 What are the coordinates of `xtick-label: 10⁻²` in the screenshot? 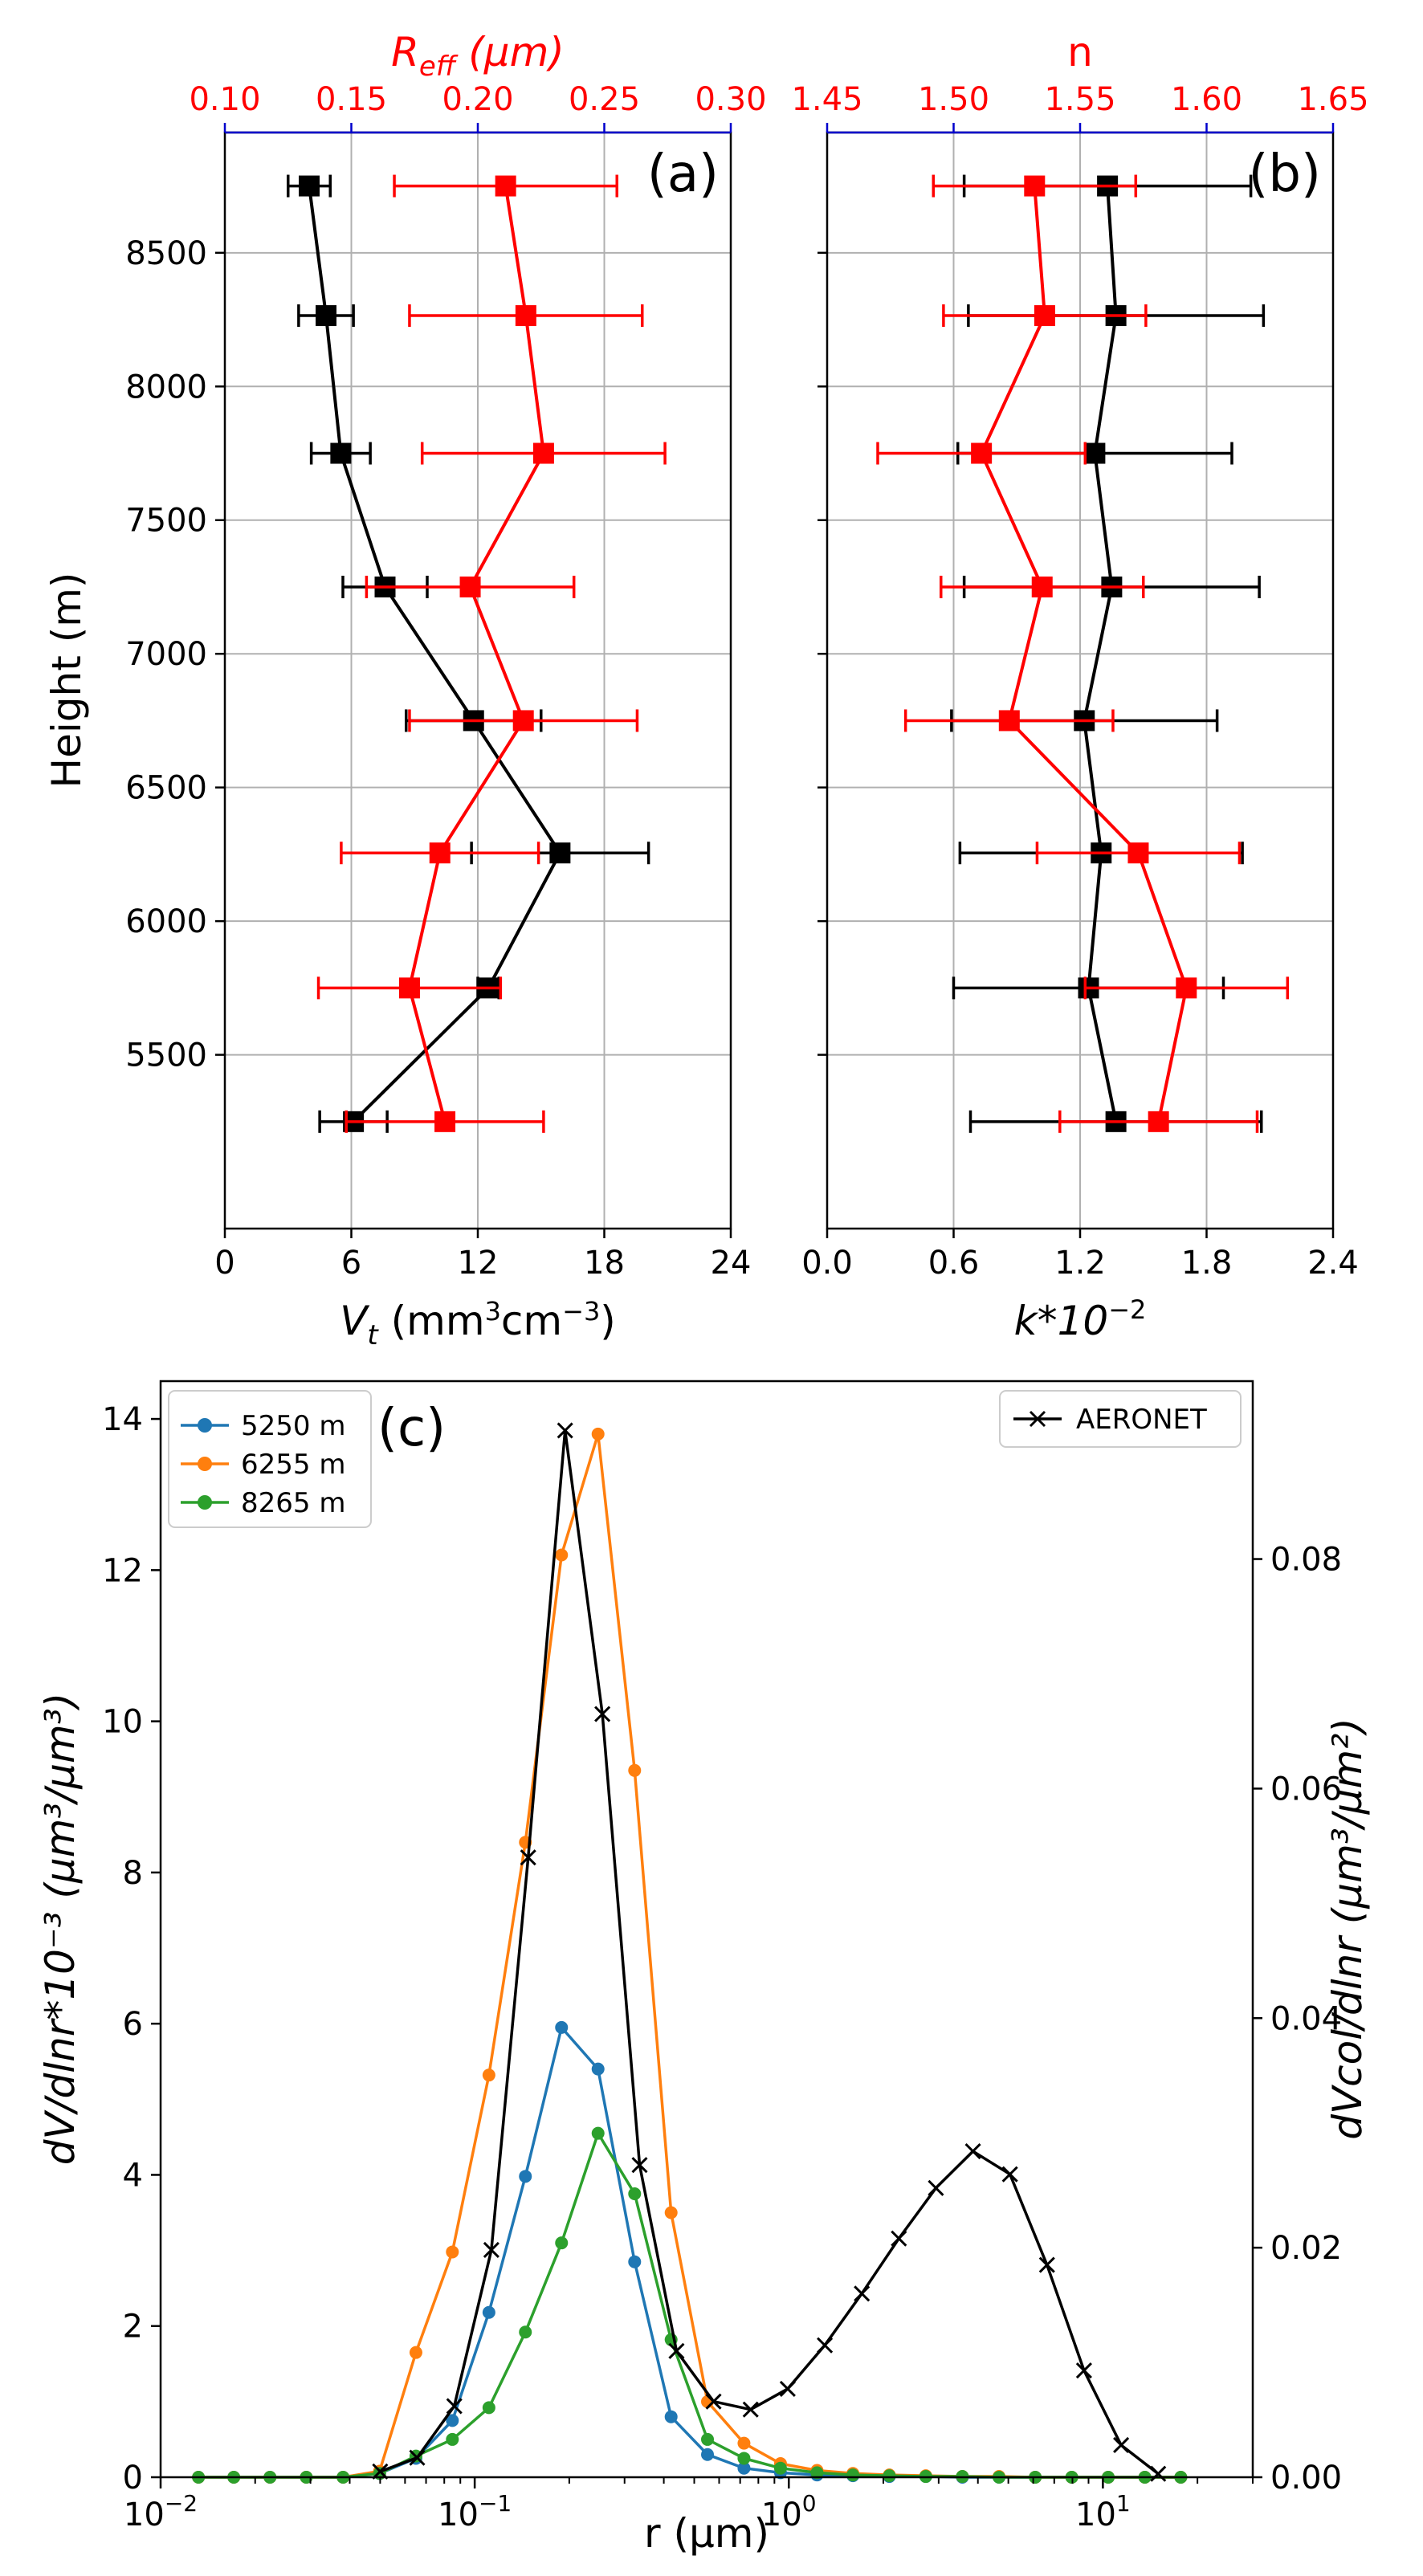 It's located at (161, 2511).